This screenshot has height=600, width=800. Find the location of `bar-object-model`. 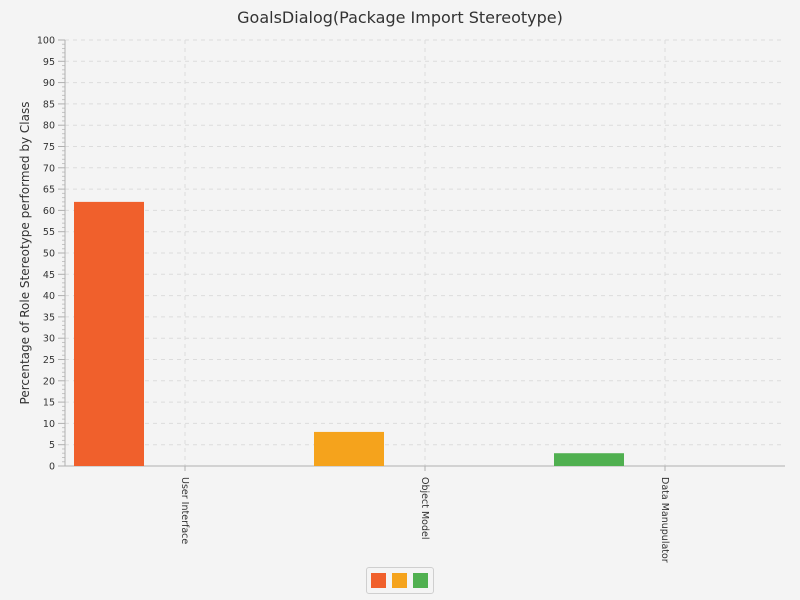

bar-object-model is located at coordinates (349, 448).